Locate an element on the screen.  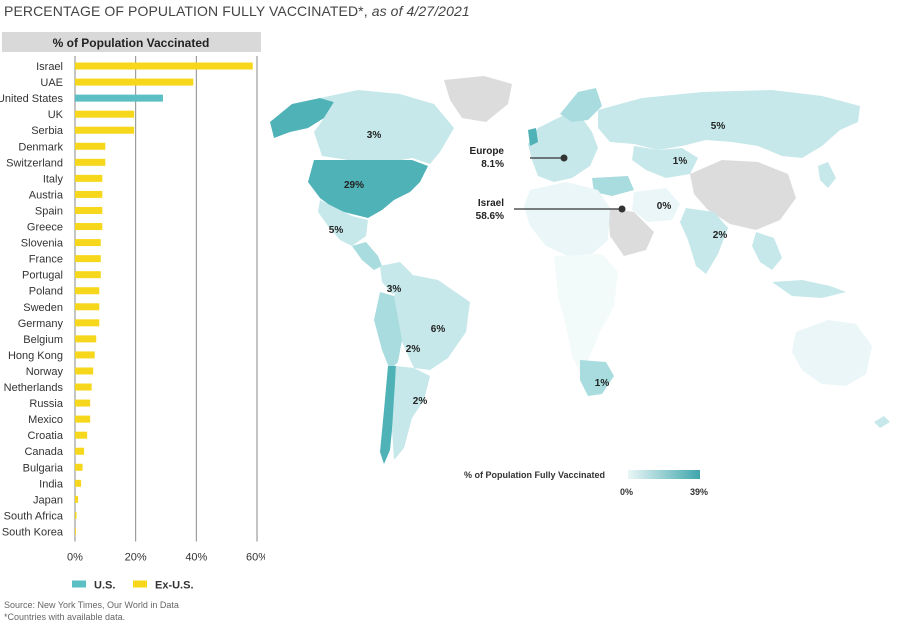
uk-shape is located at coordinates (533, 137).